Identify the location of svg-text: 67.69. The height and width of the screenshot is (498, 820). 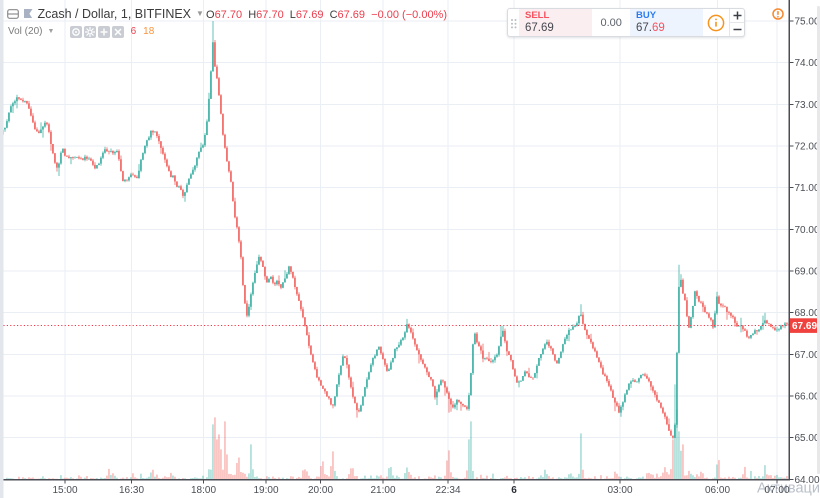
(804, 326).